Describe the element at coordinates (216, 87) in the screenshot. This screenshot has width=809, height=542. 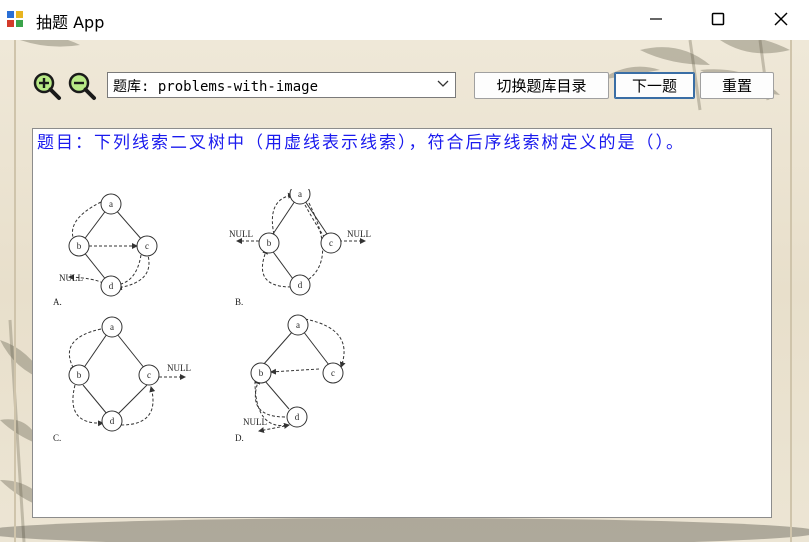
I see `question-bank-select-value: 题库: problems-with-image` at that location.